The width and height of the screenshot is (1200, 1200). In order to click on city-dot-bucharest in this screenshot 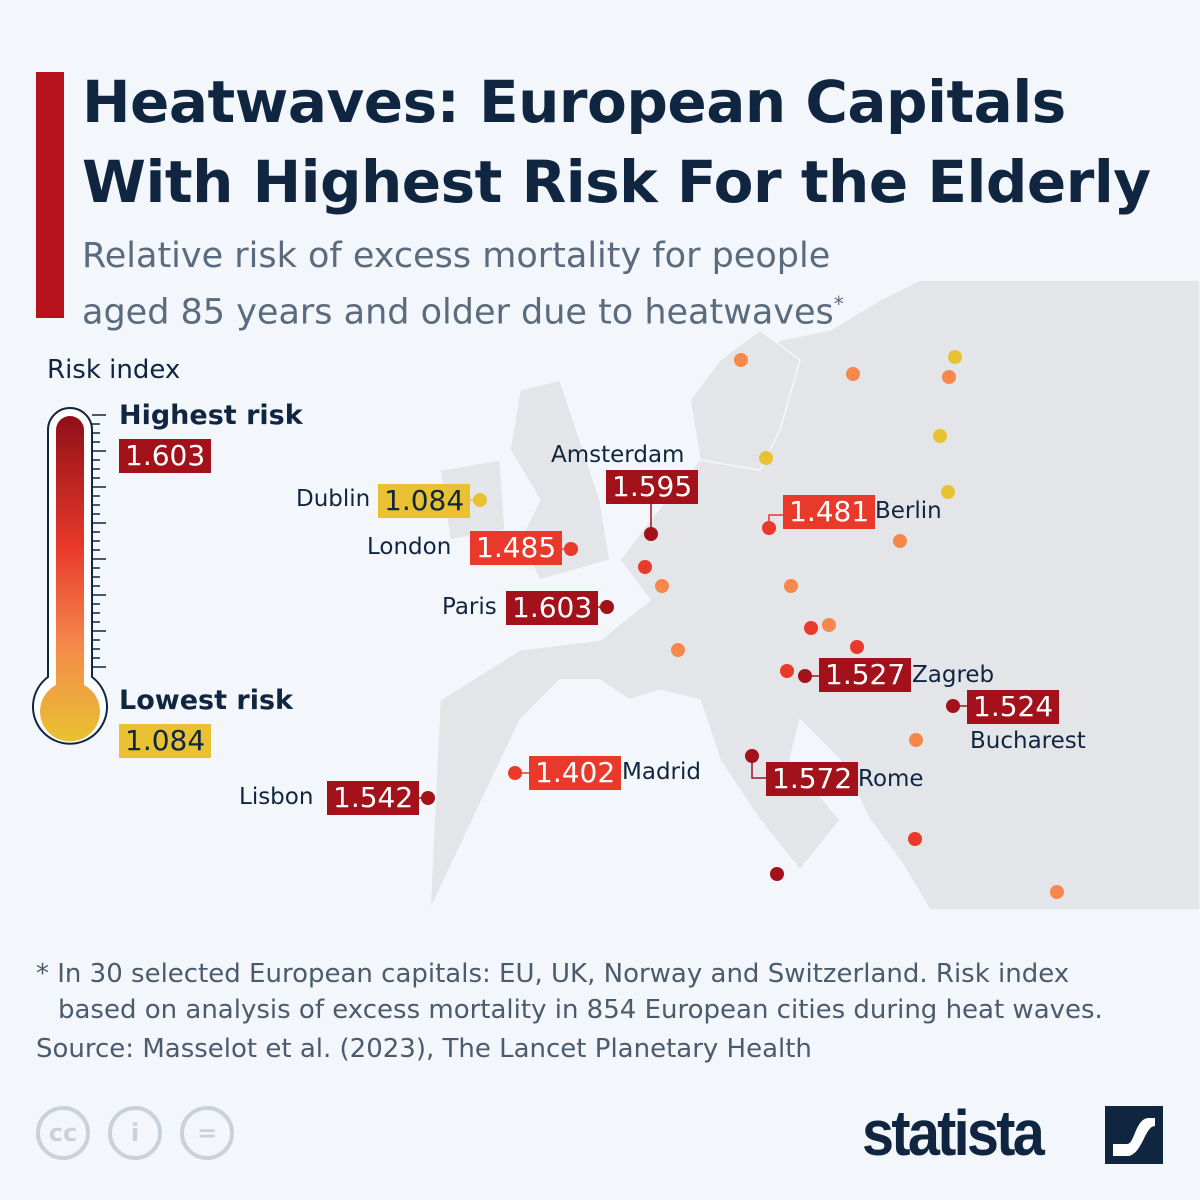, I will do `click(953, 706)`.